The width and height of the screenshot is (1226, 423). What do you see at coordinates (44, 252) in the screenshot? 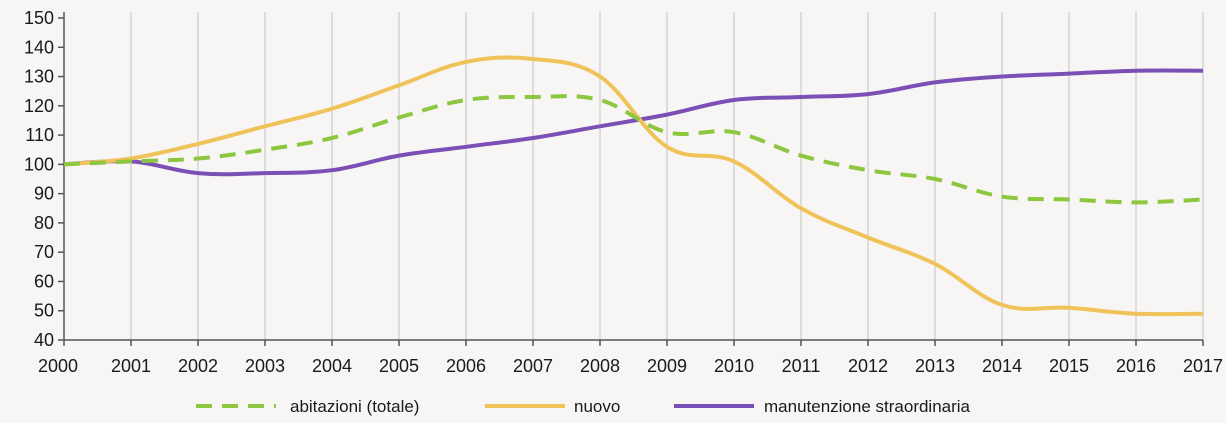
I see `y-tick-label-70: 70` at bounding box center [44, 252].